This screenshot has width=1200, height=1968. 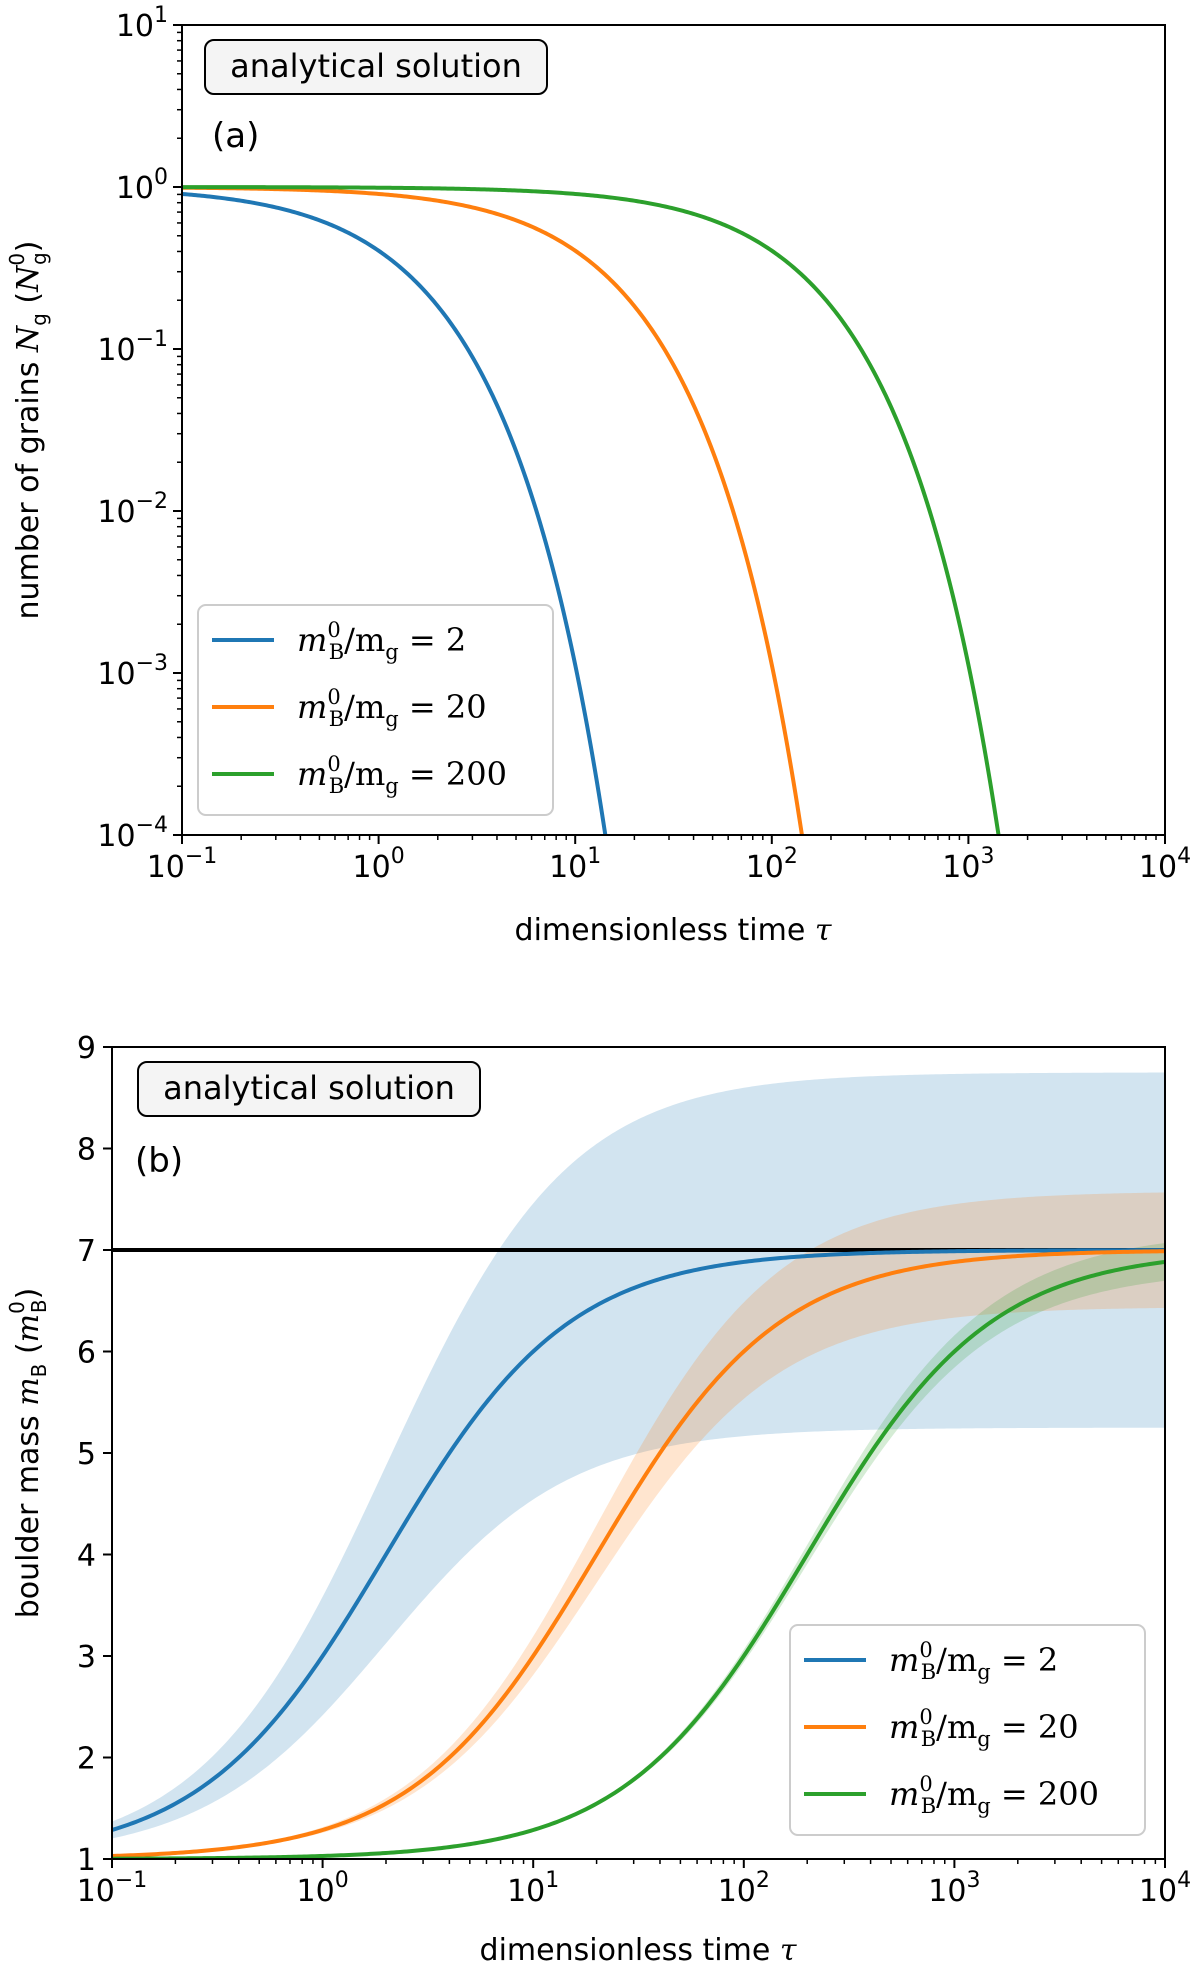 What do you see at coordinates (86, 1251) in the screenshot?
I see `y-tick-label-b-6: 7` at bounding box center [86, 1251].